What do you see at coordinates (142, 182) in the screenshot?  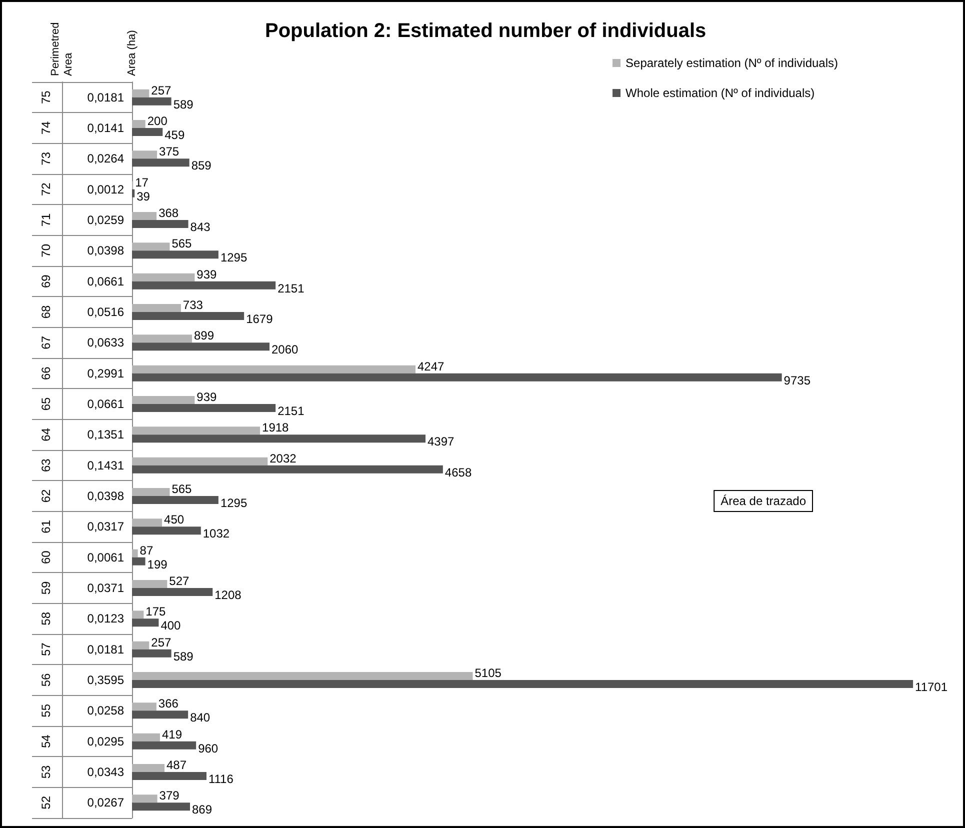 I see `data-label: 17` at bounding box center [142, 182].